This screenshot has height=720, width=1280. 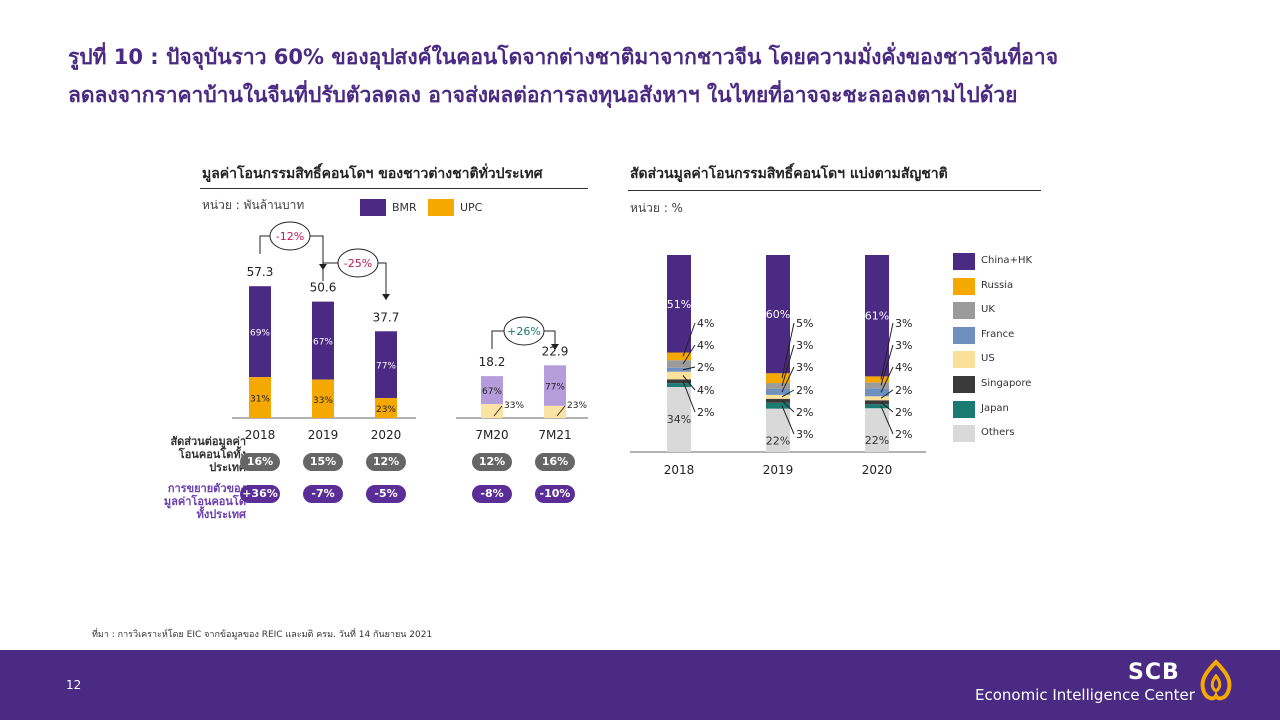 I want to click on label-us-2020: 2%, so click(x=903, y=390).